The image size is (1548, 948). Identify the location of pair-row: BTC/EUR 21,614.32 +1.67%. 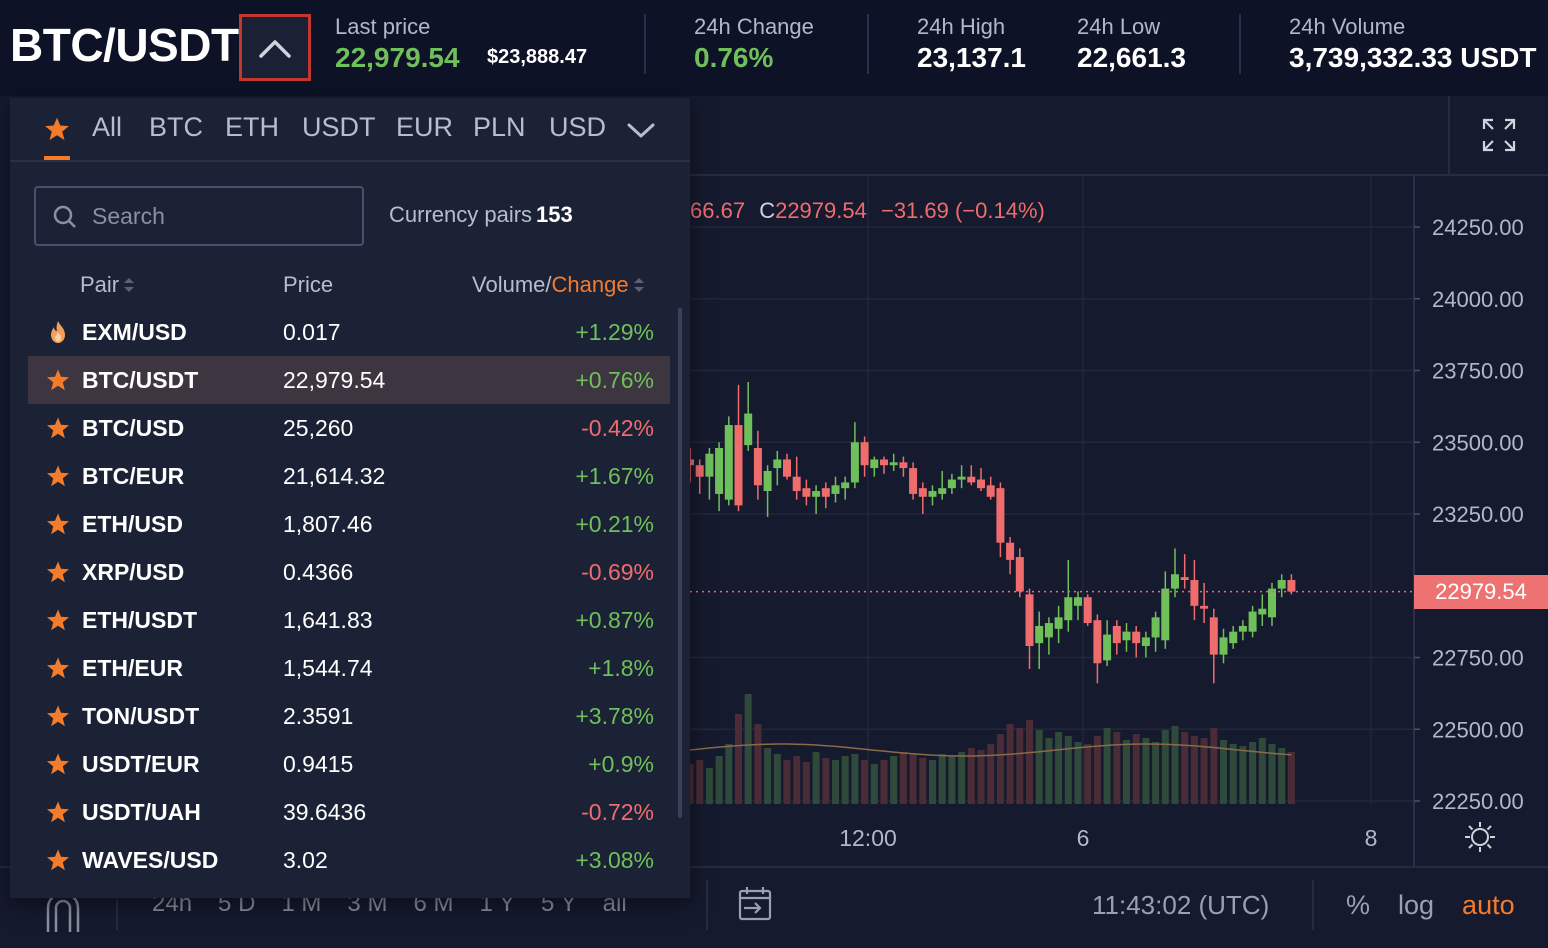
(349, 476).